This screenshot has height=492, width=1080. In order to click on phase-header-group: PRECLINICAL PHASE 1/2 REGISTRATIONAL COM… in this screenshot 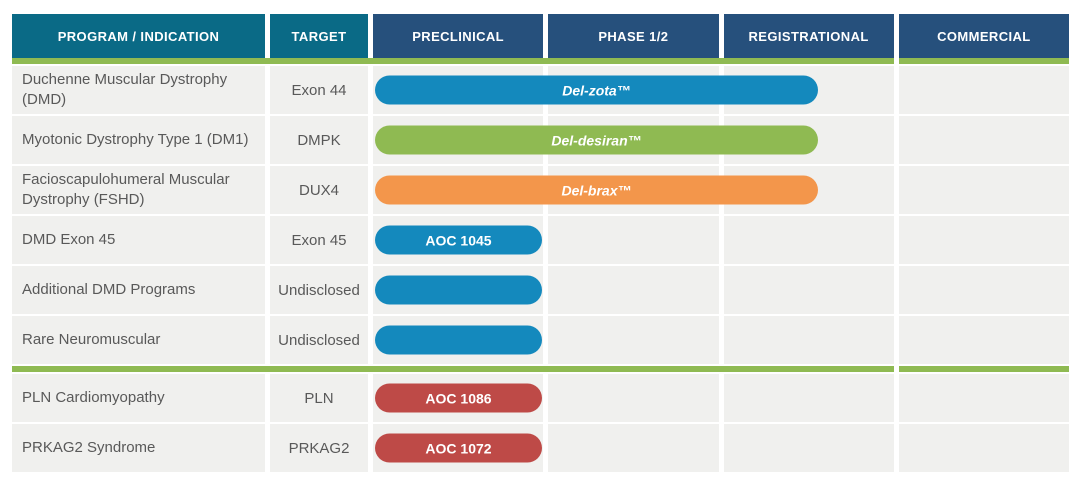, I will do `click(721, 36)`.